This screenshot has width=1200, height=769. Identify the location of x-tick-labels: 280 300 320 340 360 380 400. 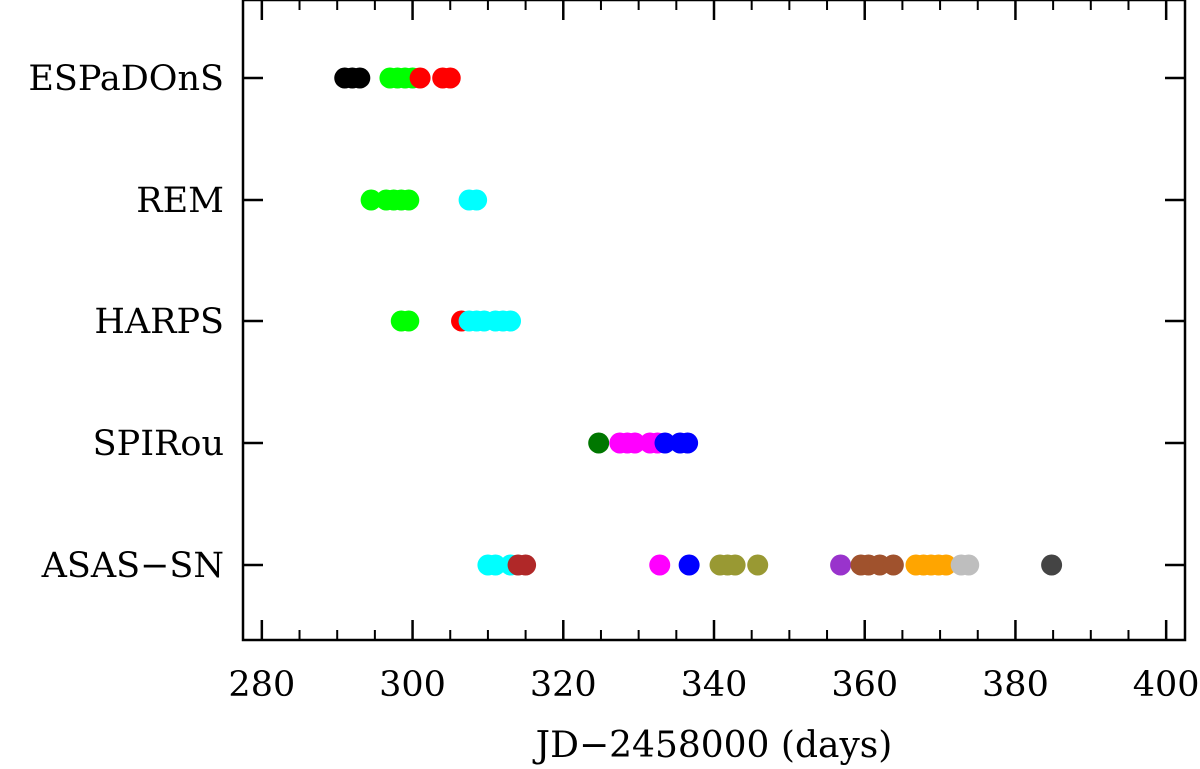
(713, 685).